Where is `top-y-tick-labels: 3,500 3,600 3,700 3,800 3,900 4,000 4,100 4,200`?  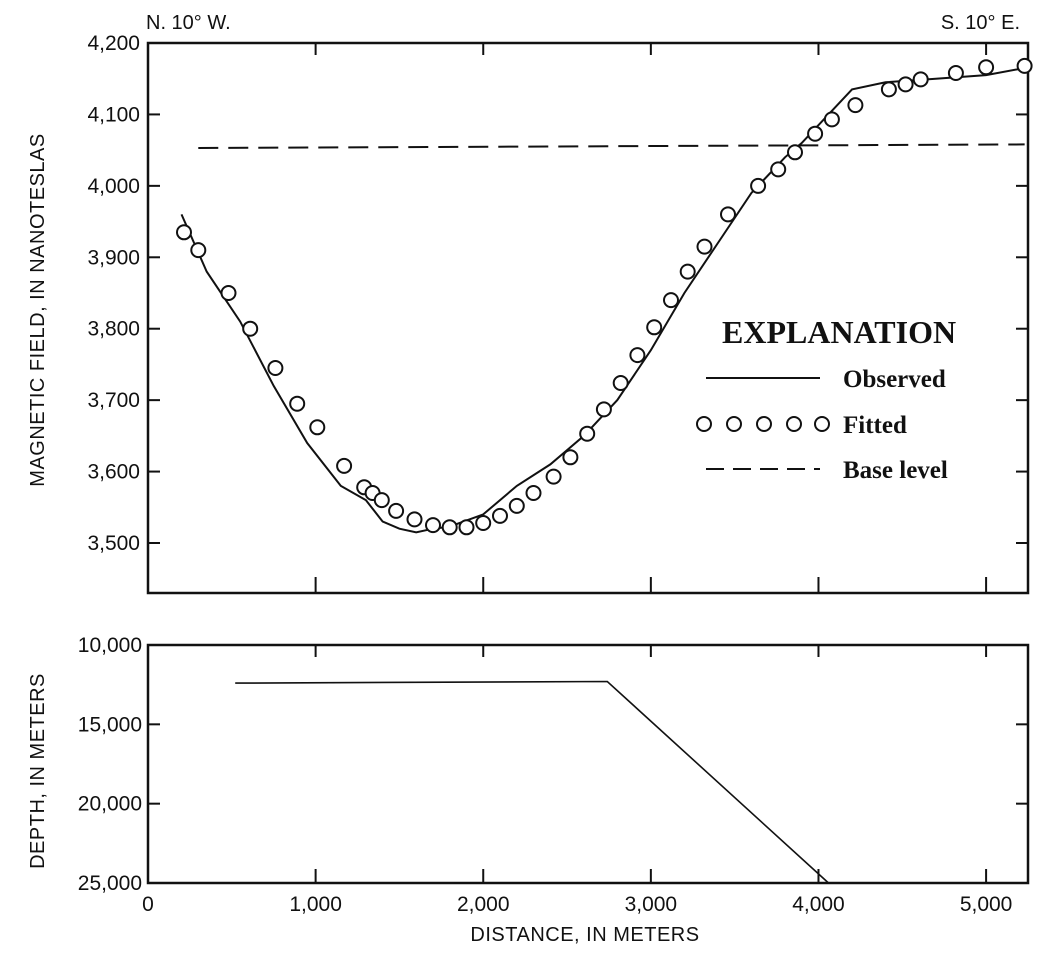
top-y-tick-labels: 3,500 3,600 3,700 3,800 3,900 4,000 4,100 4,200 is located at coordinates (113, 293).